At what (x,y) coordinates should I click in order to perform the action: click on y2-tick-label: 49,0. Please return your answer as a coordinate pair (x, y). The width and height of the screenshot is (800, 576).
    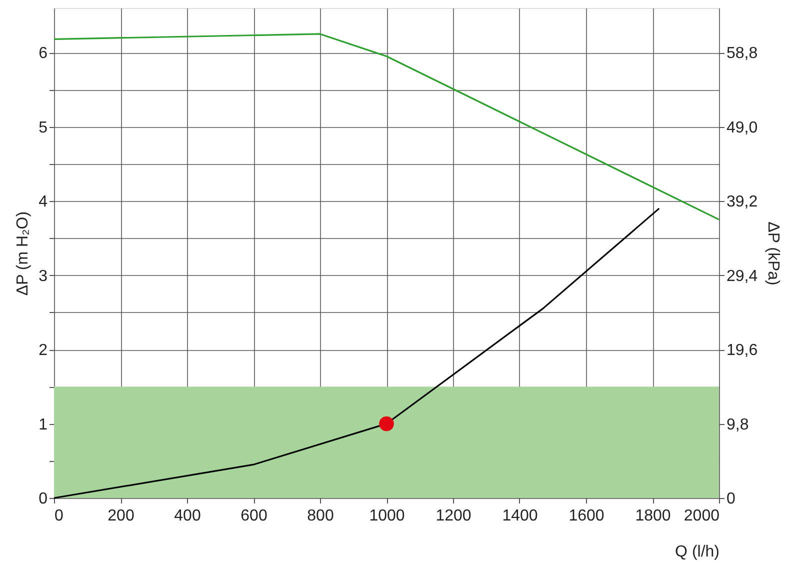
    Looking at the image, I should click on (742, 127).